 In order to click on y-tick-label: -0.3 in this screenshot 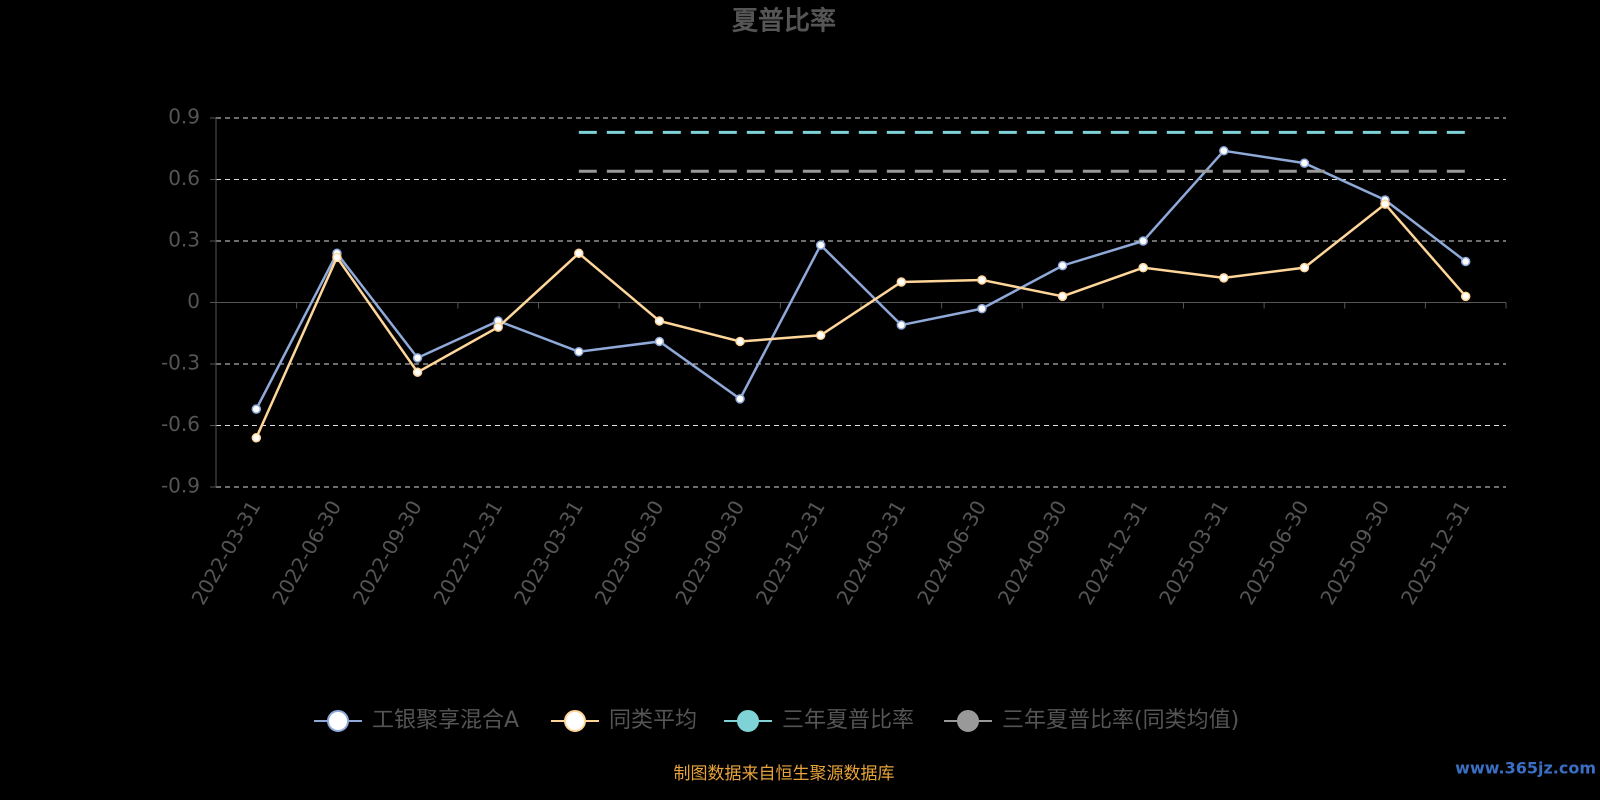, I will do `click(180, 363)`.